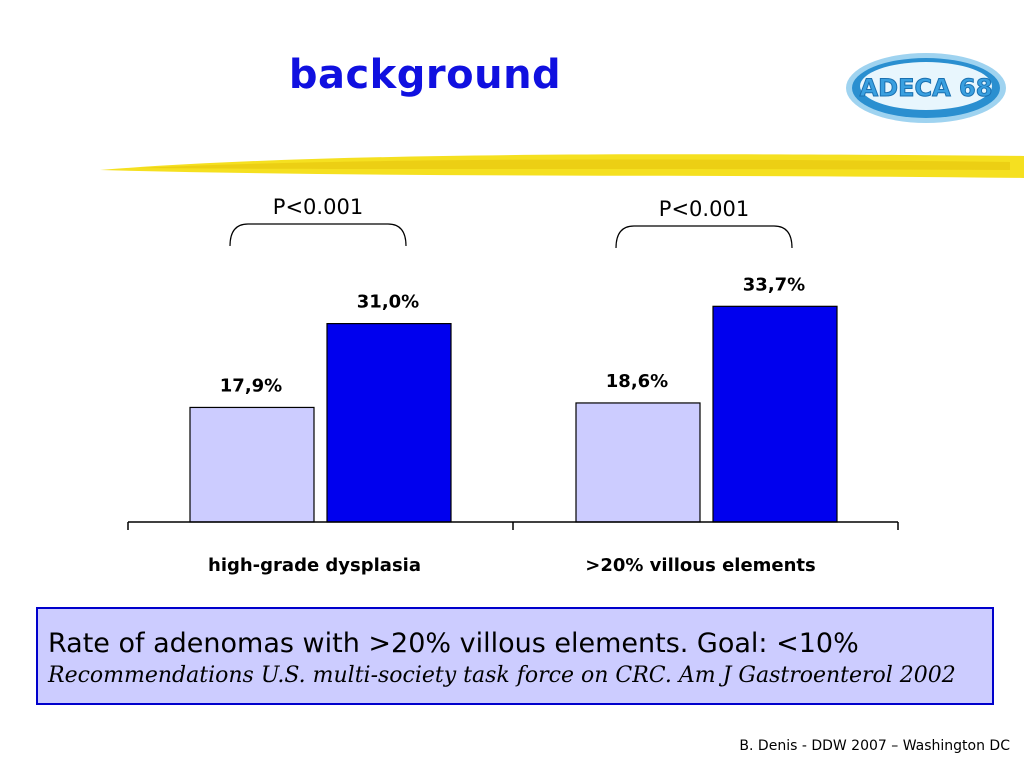 The width and height of the screenshot is (1024, 768). I want to click on logo-text: ADECA 68, so click(926, 88).